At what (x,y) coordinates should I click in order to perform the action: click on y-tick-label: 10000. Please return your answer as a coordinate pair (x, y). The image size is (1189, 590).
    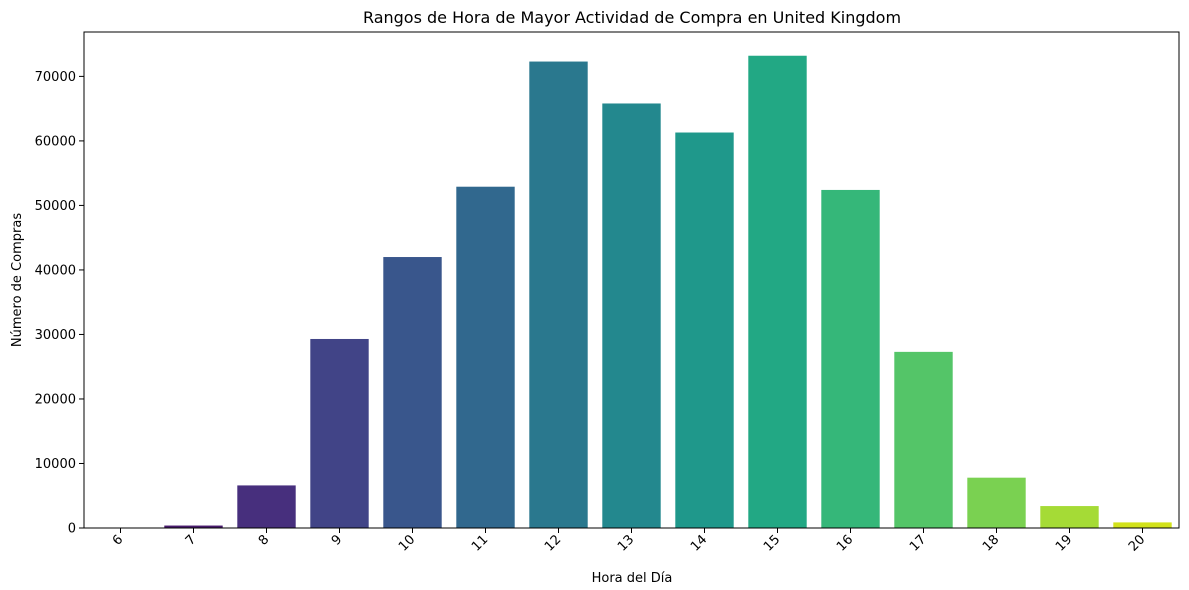
    Looking at the image, I should click on (55, 464).